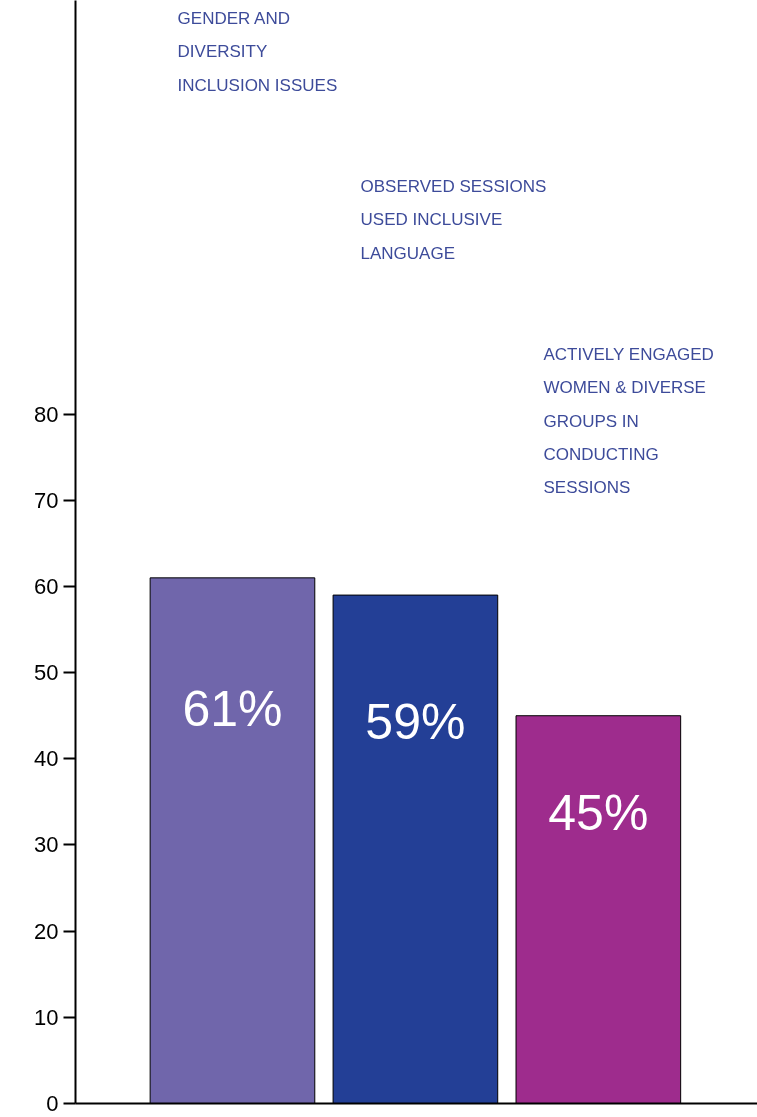 The height and width of the screenshot is (1117, 757). What do you see at coordinates (46, 414) in the screenshot?
I see `y-tick-label: 80` at bounding box center [46, 414].